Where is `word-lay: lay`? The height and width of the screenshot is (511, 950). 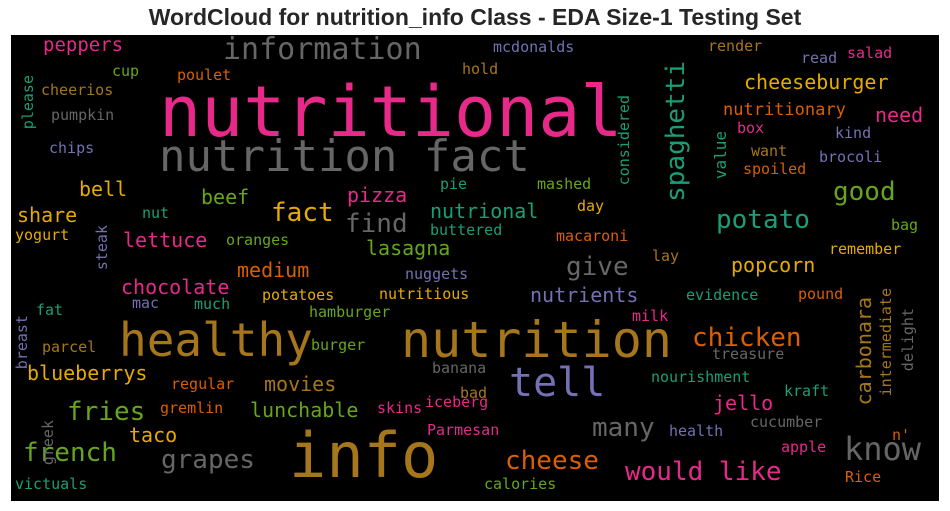
word-lay: lay is located at coordinates (666, 256).